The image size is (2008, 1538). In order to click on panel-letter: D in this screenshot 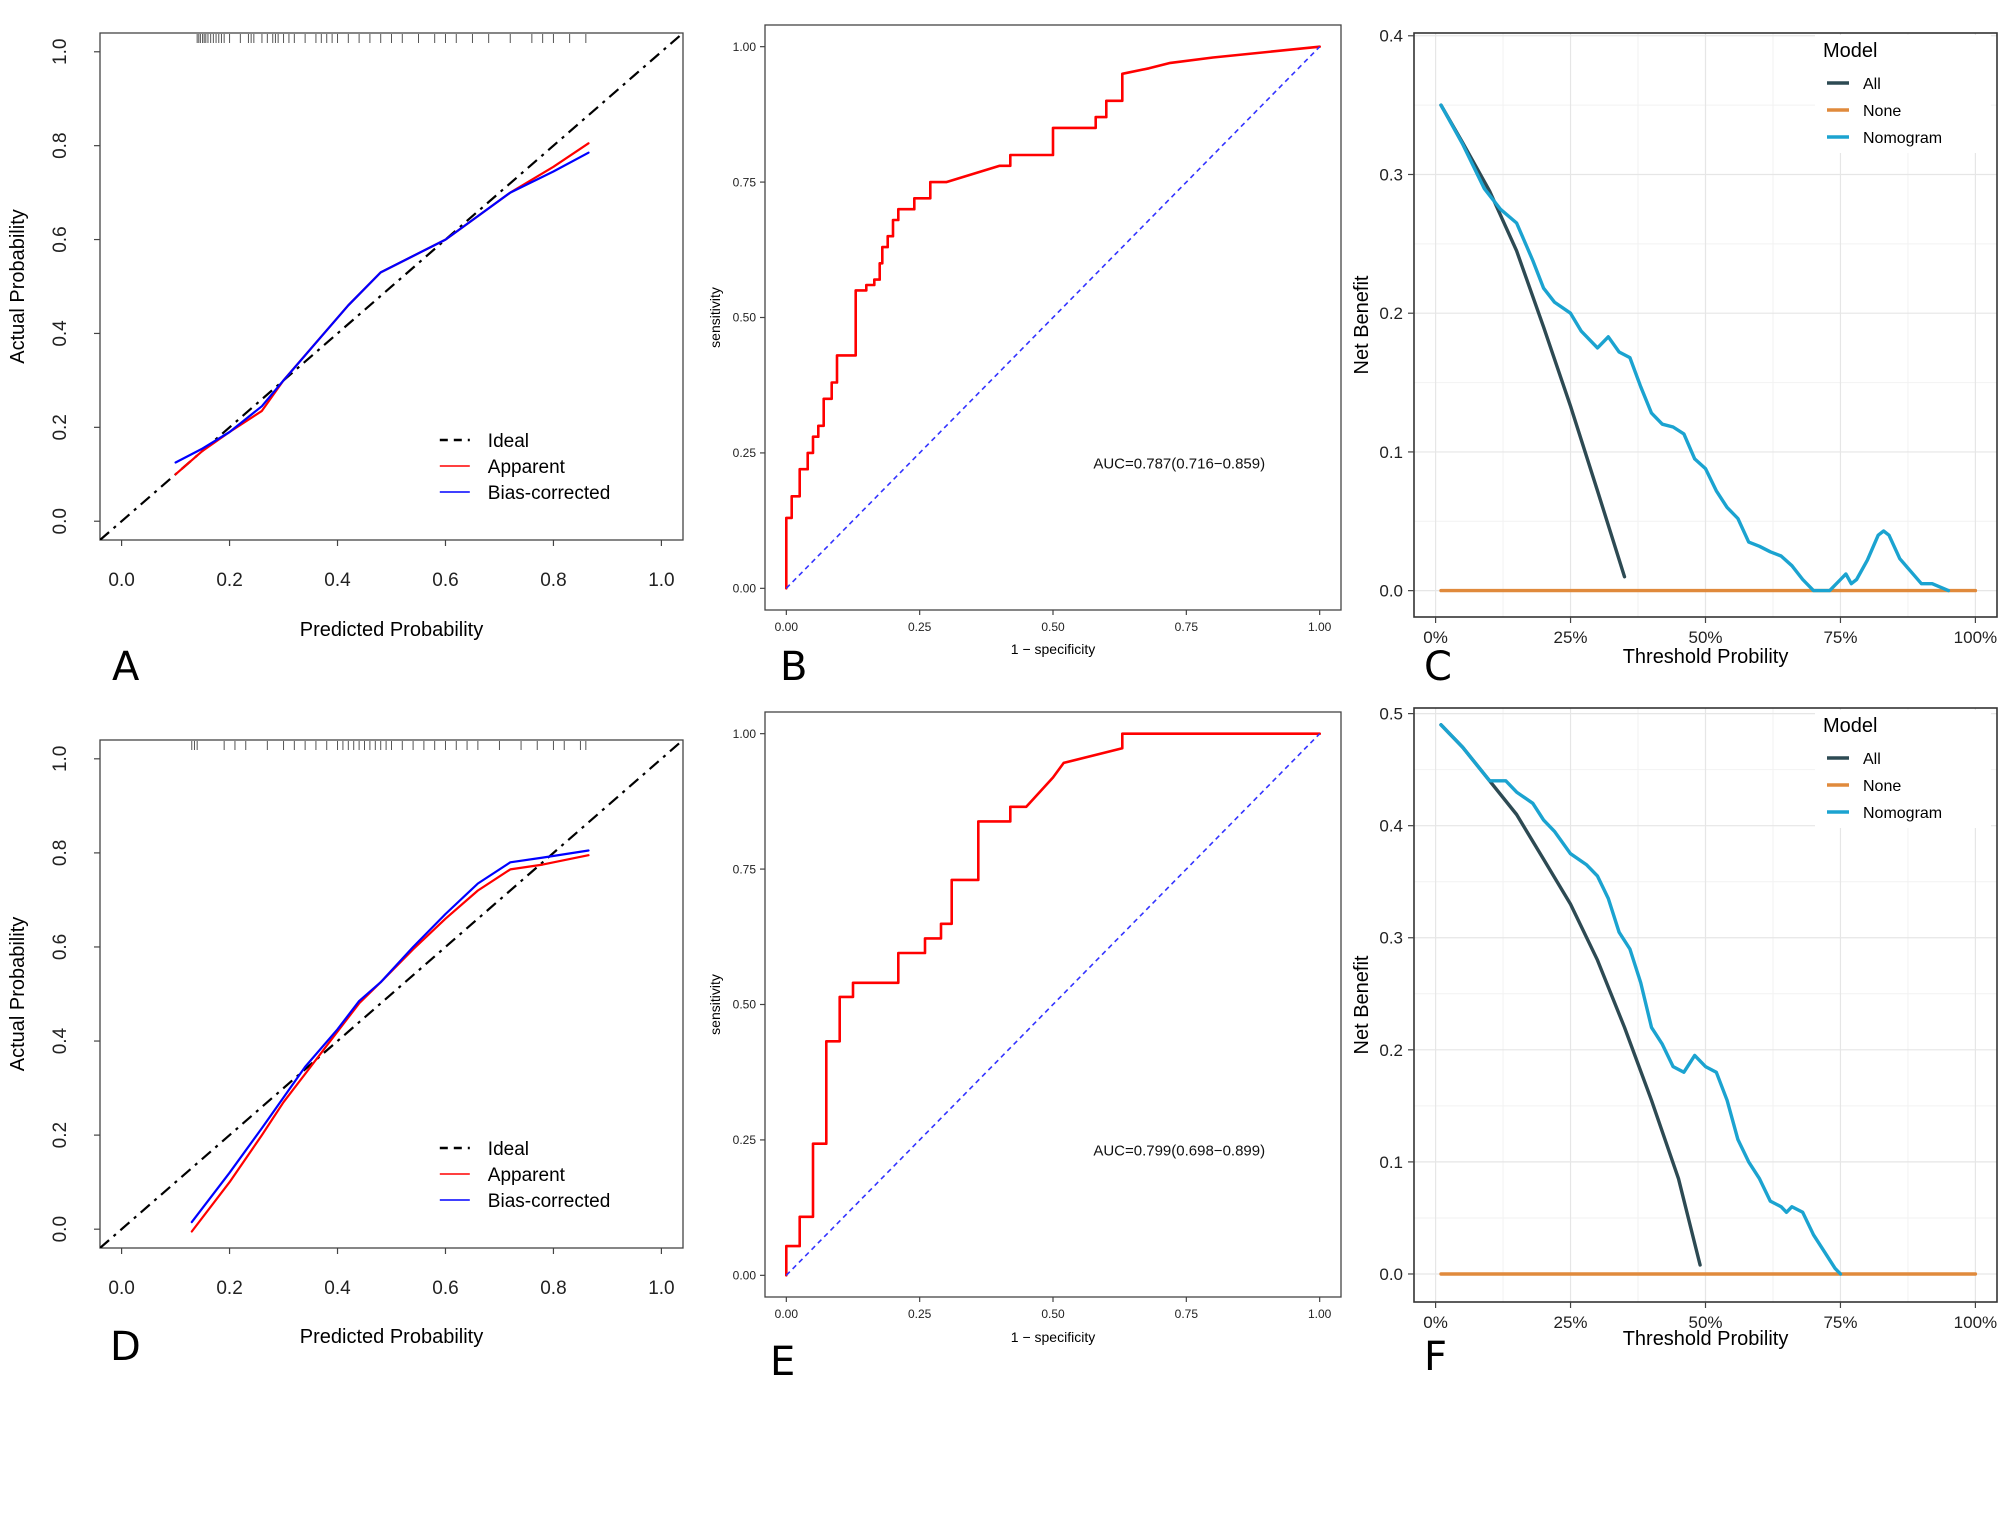, I will do `click(125, 1347)`.